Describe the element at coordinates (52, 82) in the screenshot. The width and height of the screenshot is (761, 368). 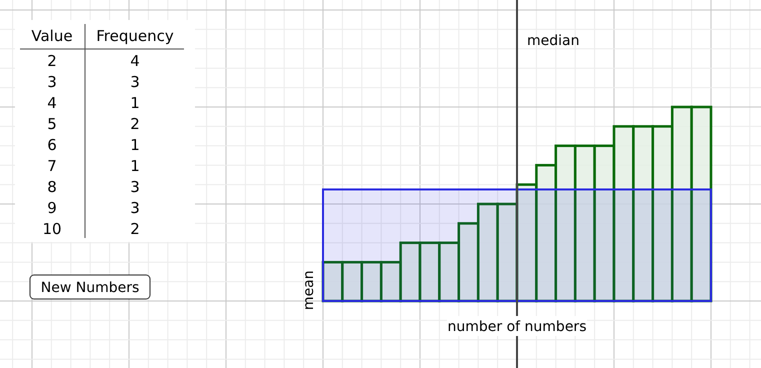
I see `y-tick-label: 3` at that location.